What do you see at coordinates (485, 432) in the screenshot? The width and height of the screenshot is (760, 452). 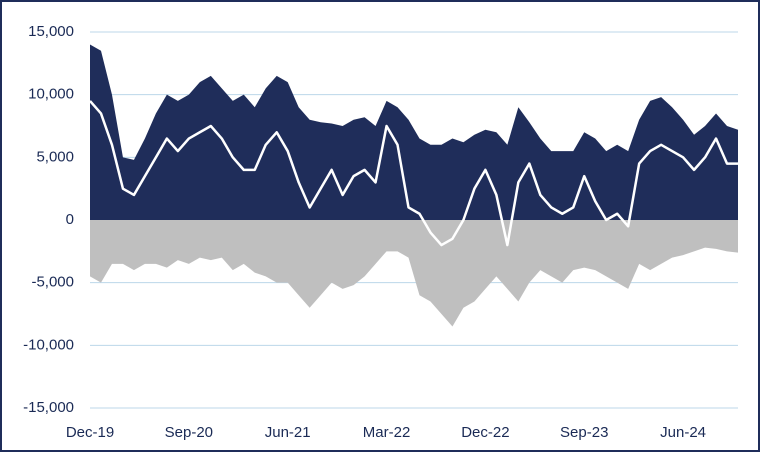 I see `x-tick-label: Dec-22` at bounding box center [485, 432].